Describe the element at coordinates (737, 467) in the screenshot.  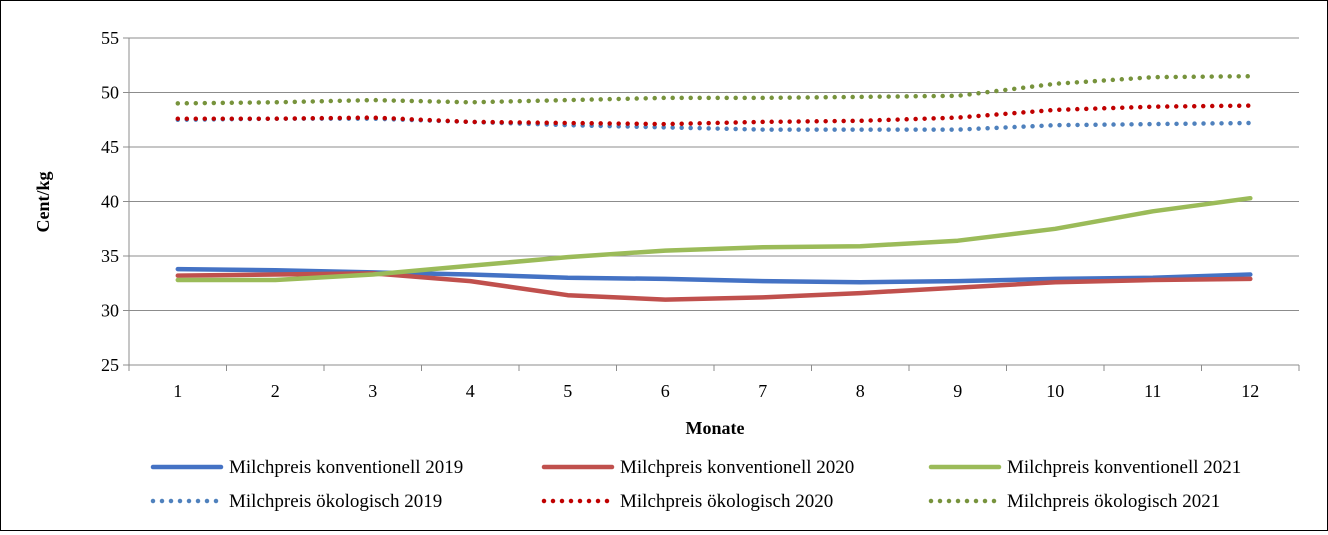
I see `legend-label-2: Milchpreis konventionell 2020` at that location.